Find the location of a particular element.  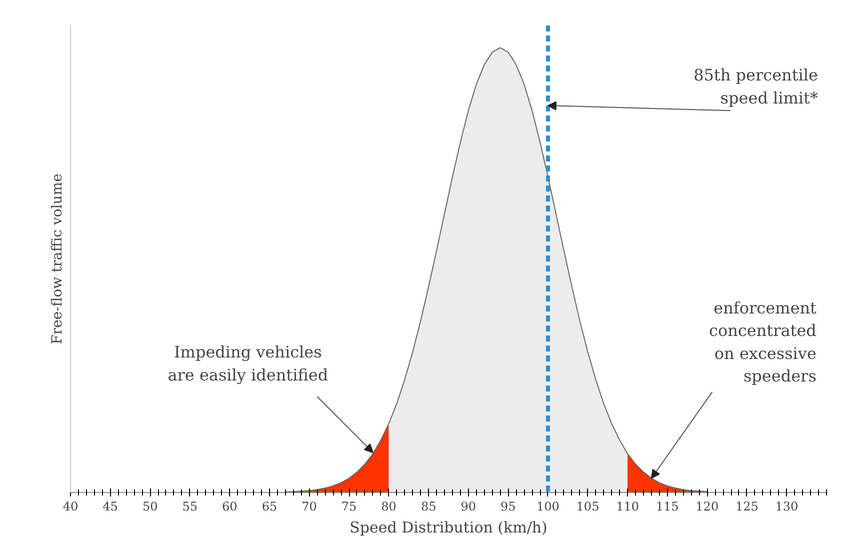

x-axis-title: Speed Distribution (km/h) is located at coordinates (449, 527).